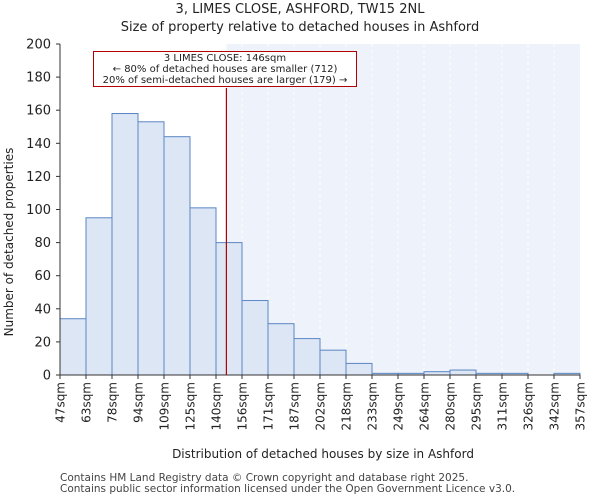 The width and height of the screenshot is (600, 500). I want to click on x-tick-label: 311sqm, so click(503, 406).